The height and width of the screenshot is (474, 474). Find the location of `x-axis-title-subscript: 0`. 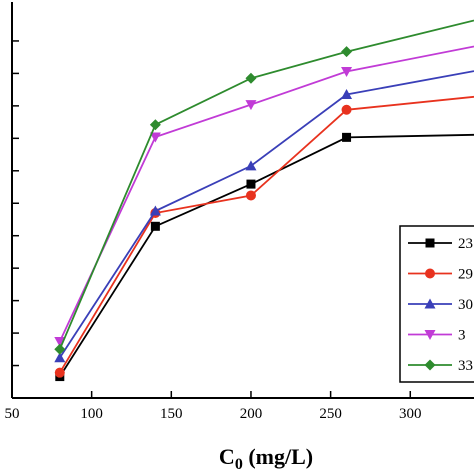

x-axis-title-subscript: 0 is located at coordinates (239, 464).